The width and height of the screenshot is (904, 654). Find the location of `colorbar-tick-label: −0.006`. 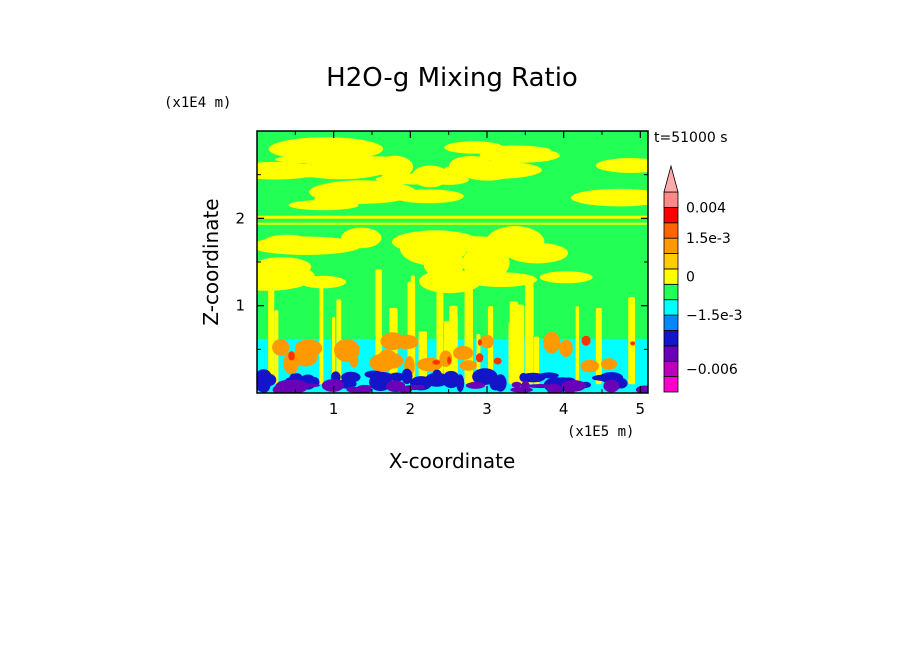

colorbar-tick-label: −0.006 is located at coordinates (712, 370).